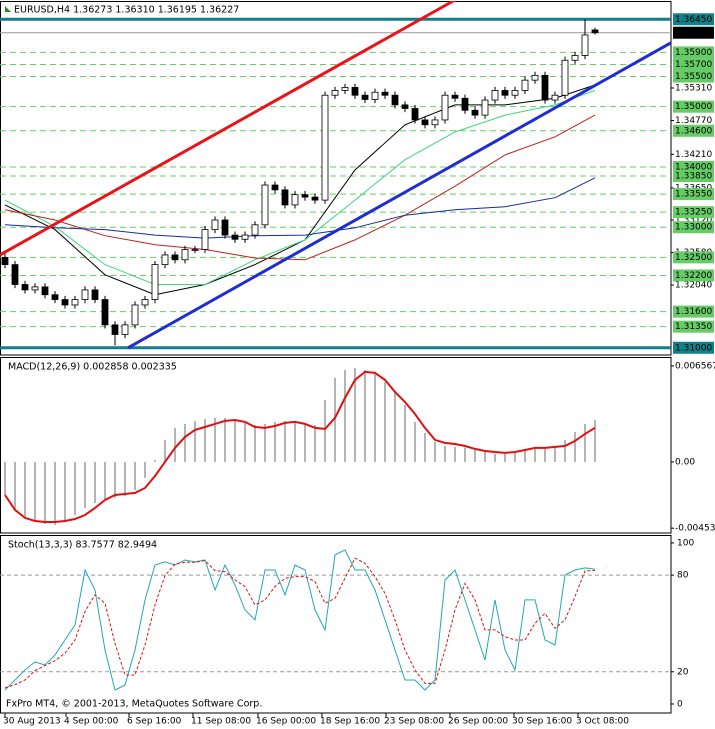 The image size is (715, 729). Describe the element at coordinates (350, 722) in the screenshot. I see `x-tick-label: 18 Sep 16:00` at that location.